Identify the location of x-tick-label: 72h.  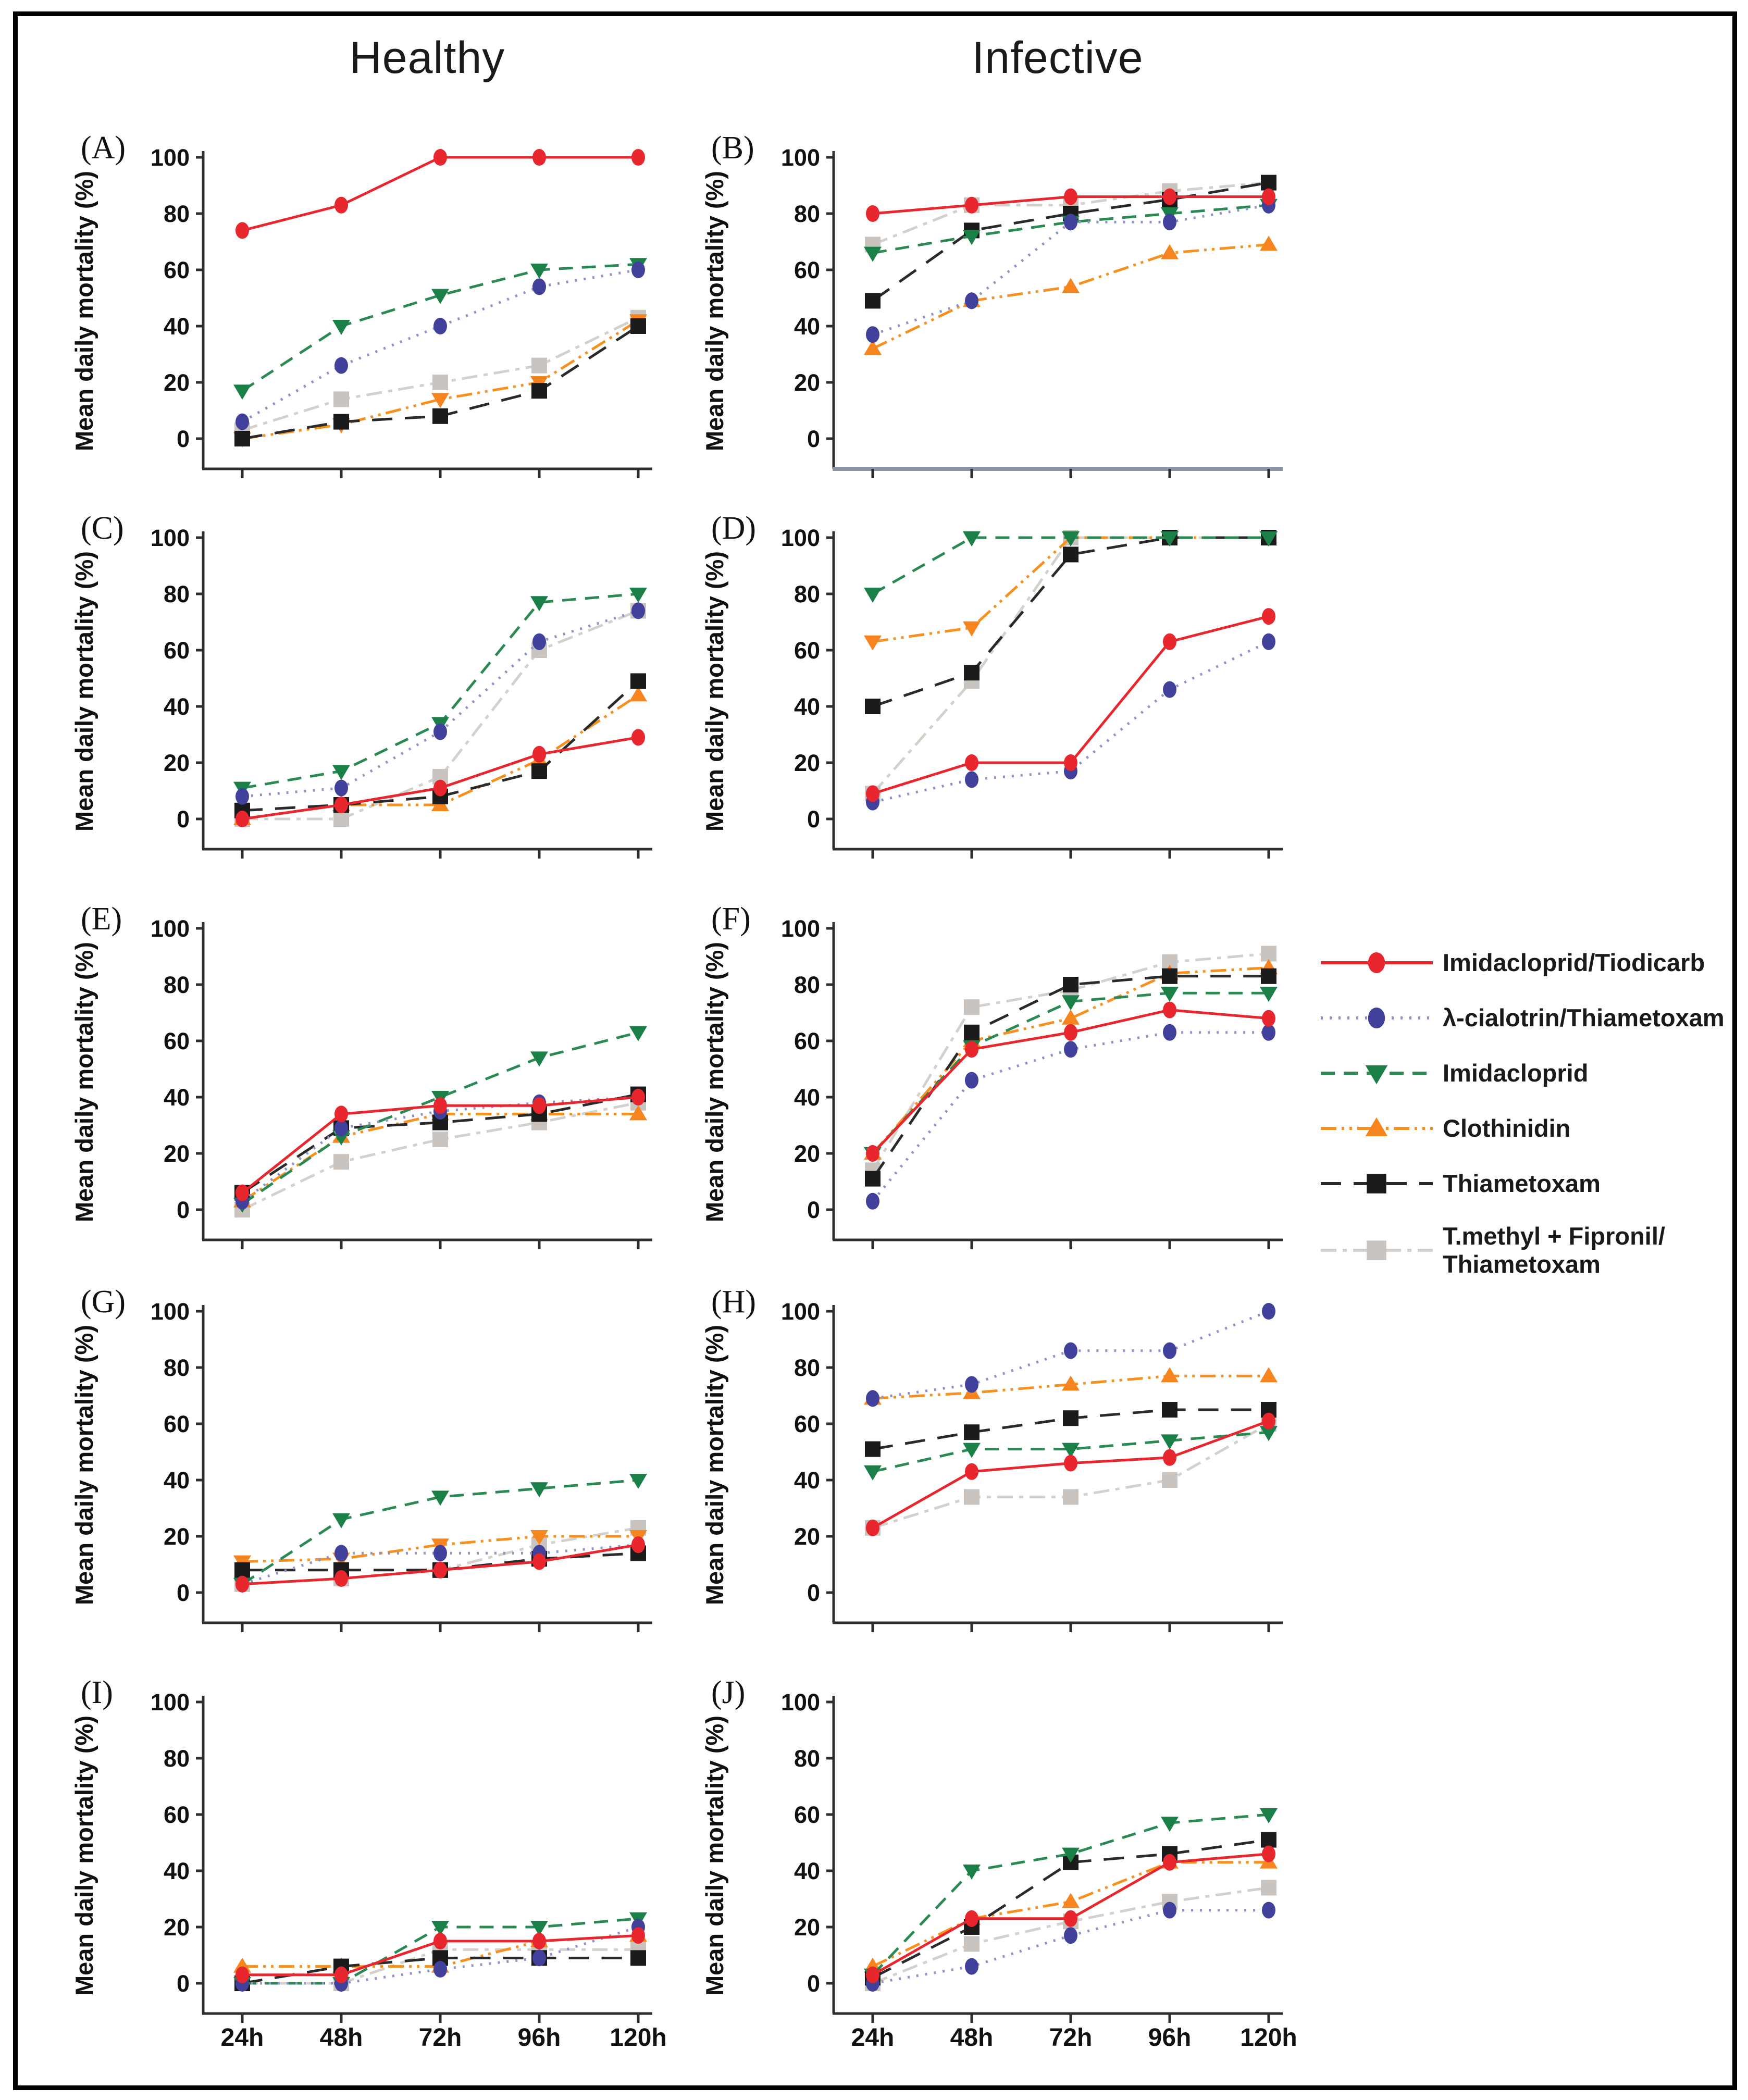
(440, 2038).